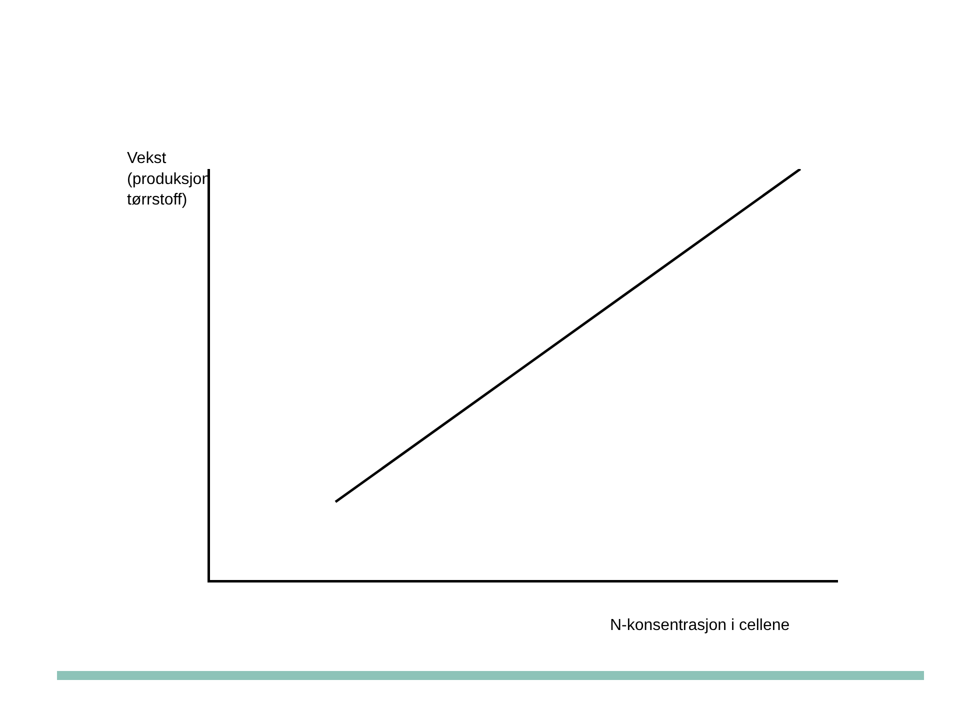 The image size is (954, 722). What do you see at coordinates (700, 625) in the screenshot?
I see `x-axis-title: N-konsentrasjon i cellene` at bounding box center [700, 625].